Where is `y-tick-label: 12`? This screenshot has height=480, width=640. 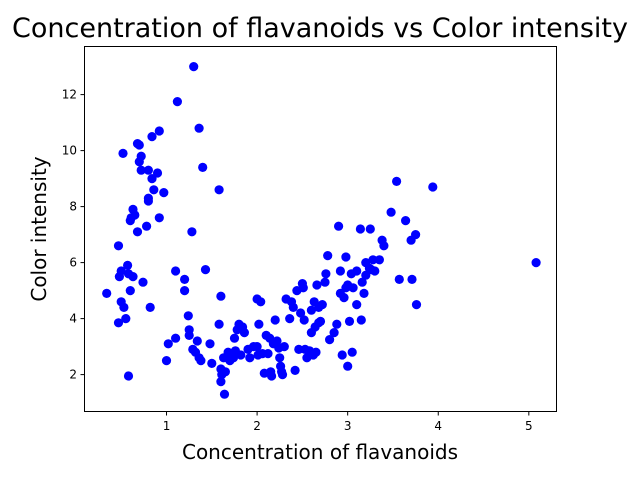 y-tick-label: 12 is located at coordinates (69, 95).